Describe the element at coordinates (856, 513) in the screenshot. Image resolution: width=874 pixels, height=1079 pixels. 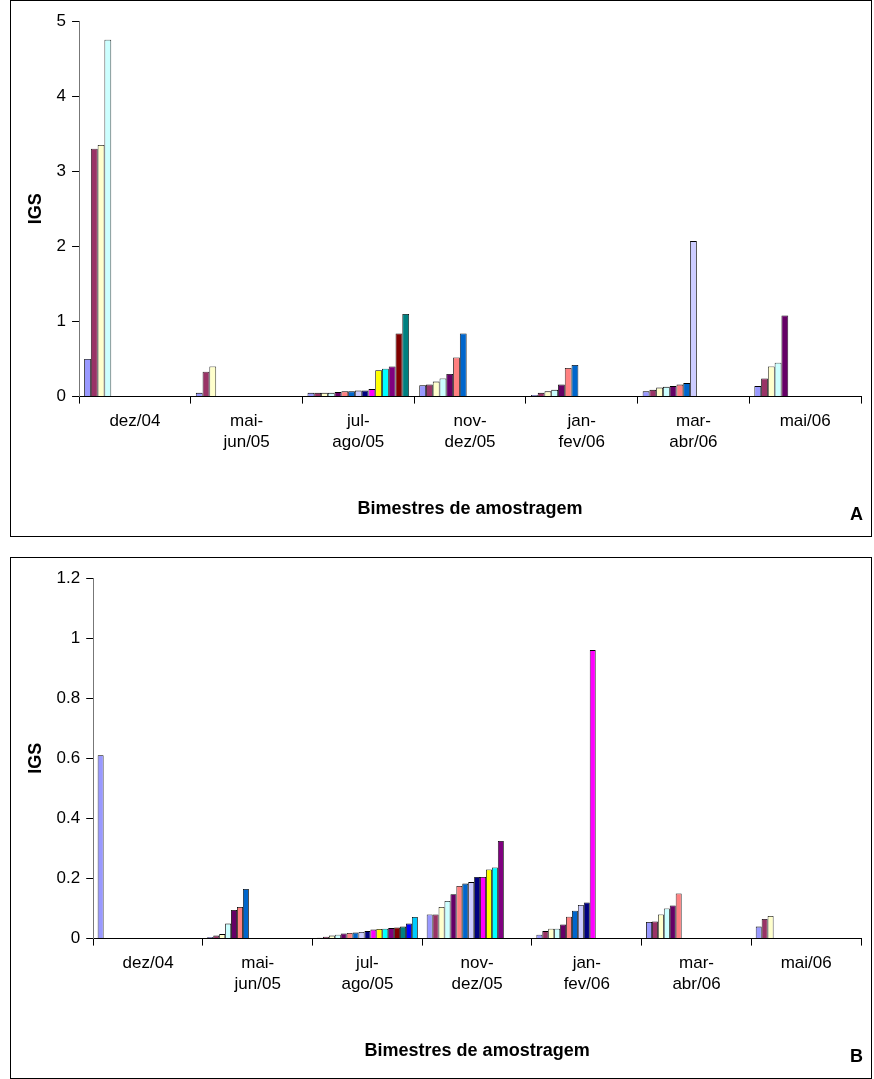
I see `text: A` at that location.